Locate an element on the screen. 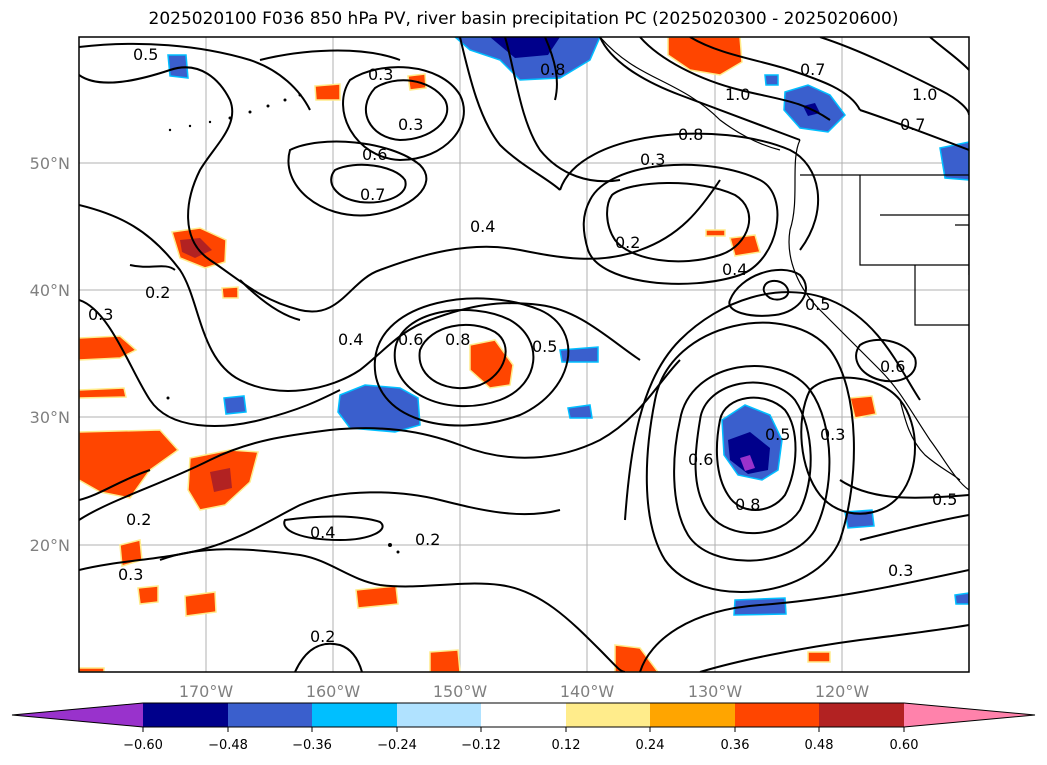 This screenshot has width=1047, height=765. colorbar-tick-label: 0.24 is located at coordinates (650, 745).